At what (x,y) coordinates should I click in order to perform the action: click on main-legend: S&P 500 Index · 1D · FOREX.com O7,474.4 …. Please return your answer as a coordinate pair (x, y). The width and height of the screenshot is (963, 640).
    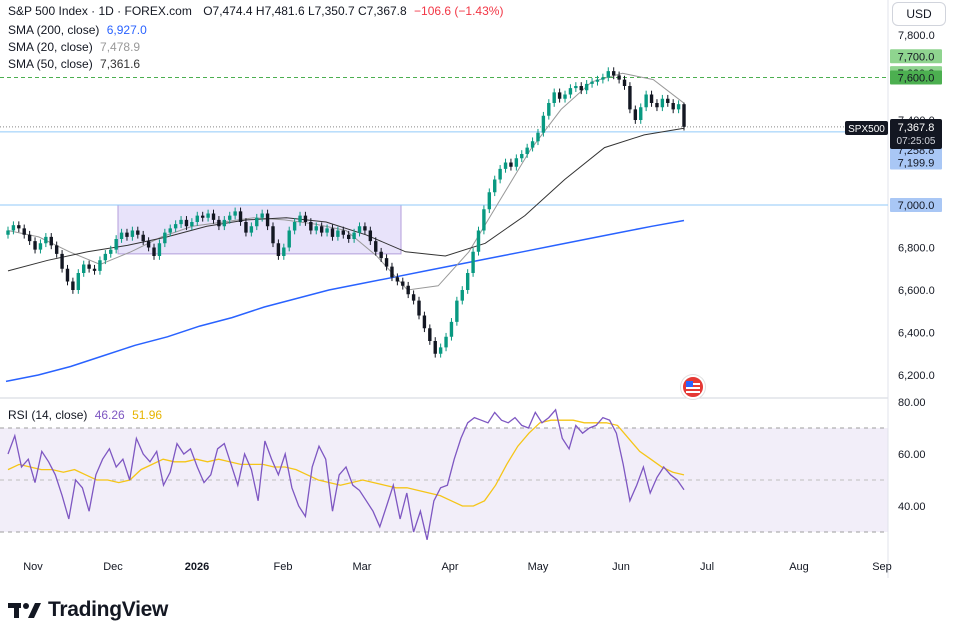
    Looking at the image, I should click on (255, 11).